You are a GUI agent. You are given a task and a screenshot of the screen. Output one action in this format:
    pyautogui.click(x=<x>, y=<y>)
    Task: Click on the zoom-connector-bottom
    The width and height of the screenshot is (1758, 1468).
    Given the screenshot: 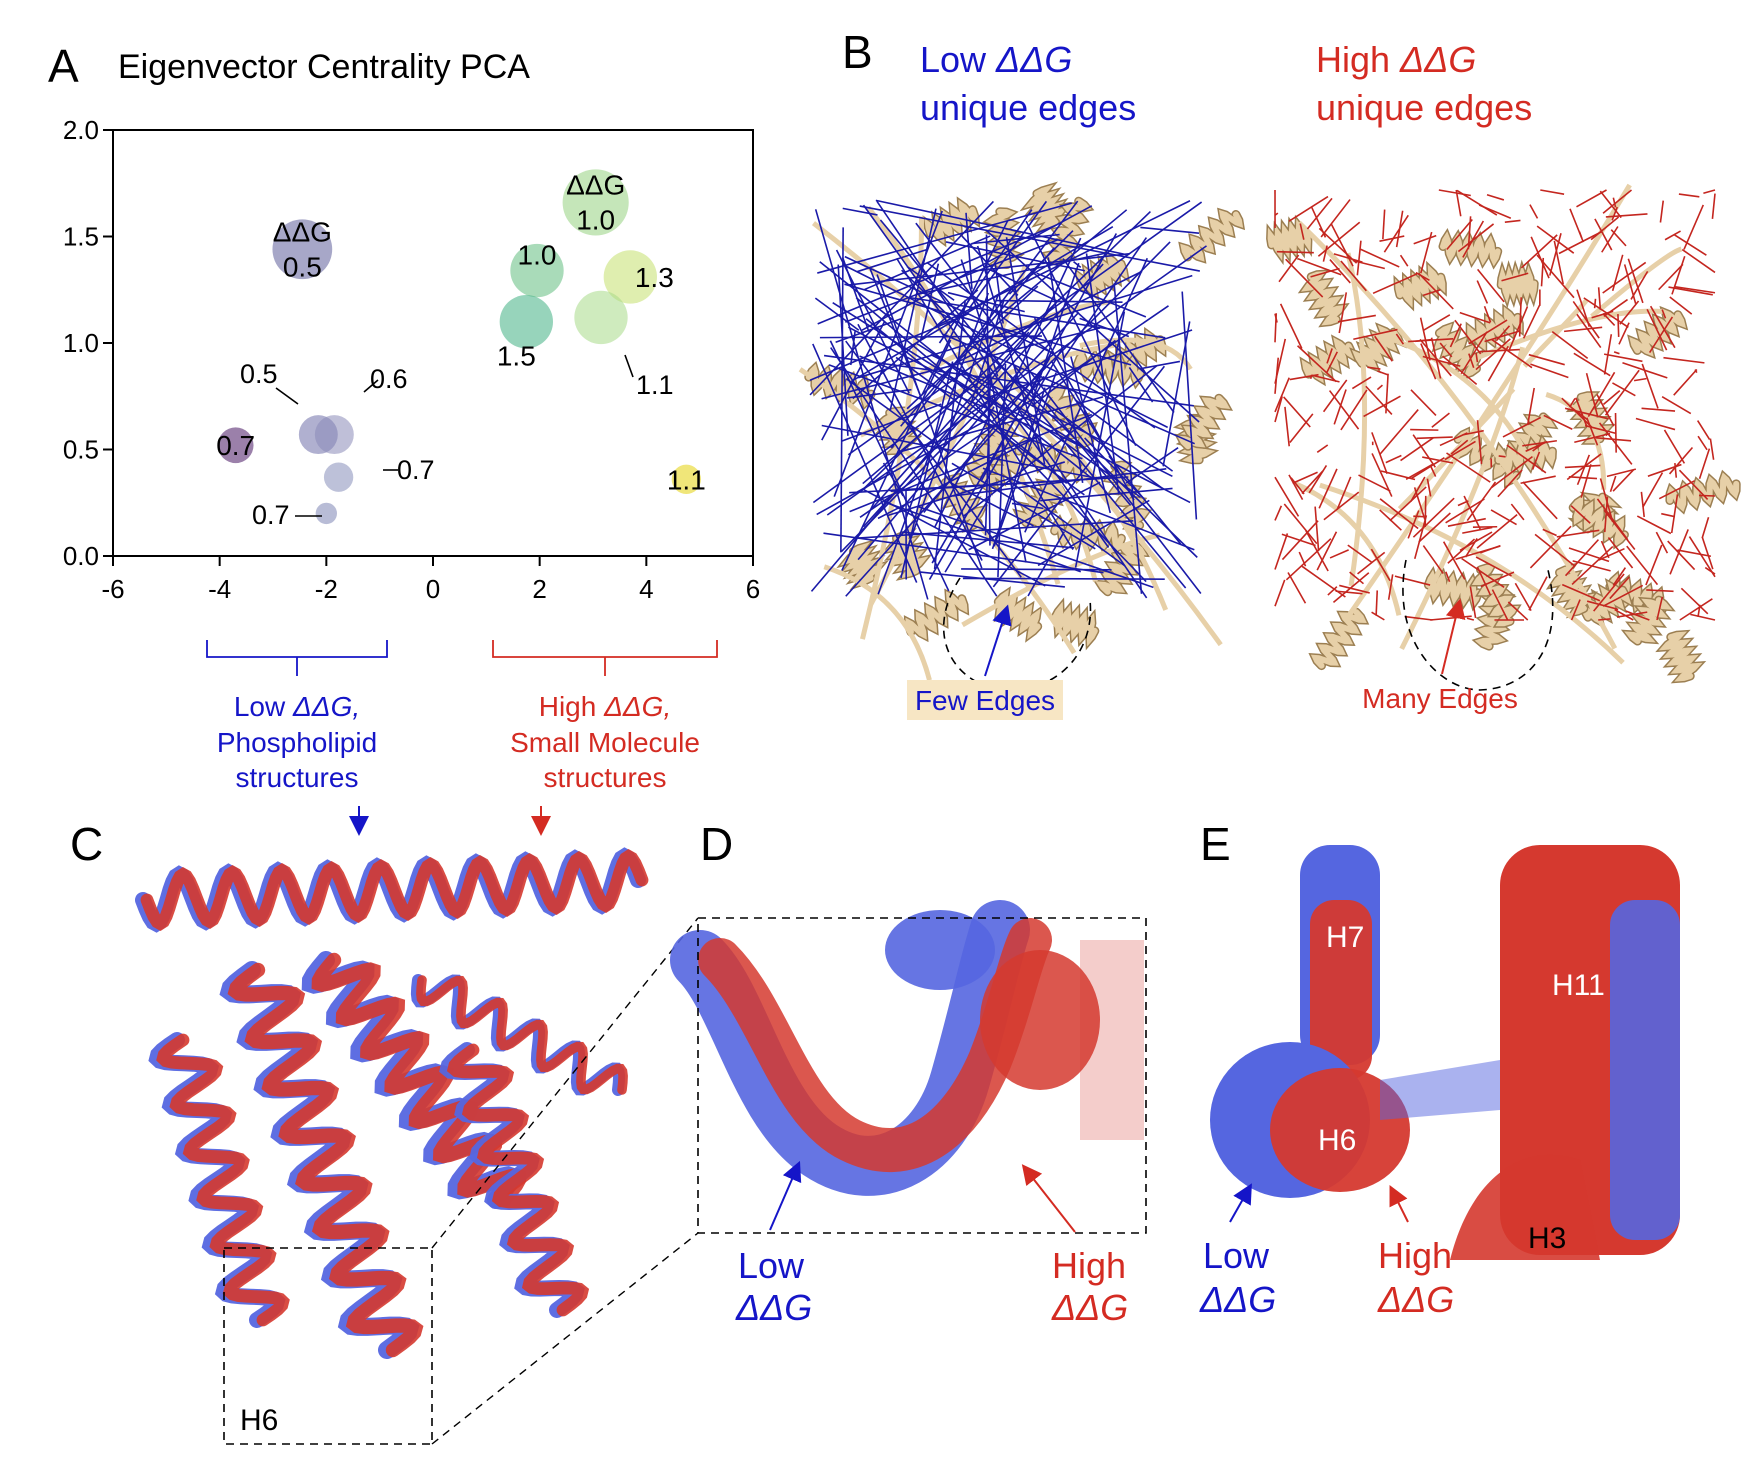 What is the action you would take?
    pyautogui.click(x=565, y=1338)
    